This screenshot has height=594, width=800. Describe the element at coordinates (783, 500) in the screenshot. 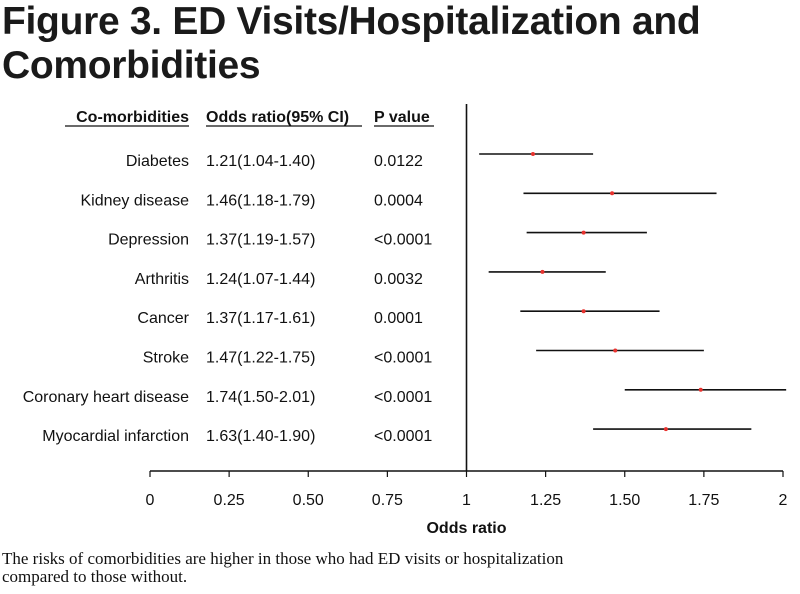

I see `x-tick-label: 2` at that location.